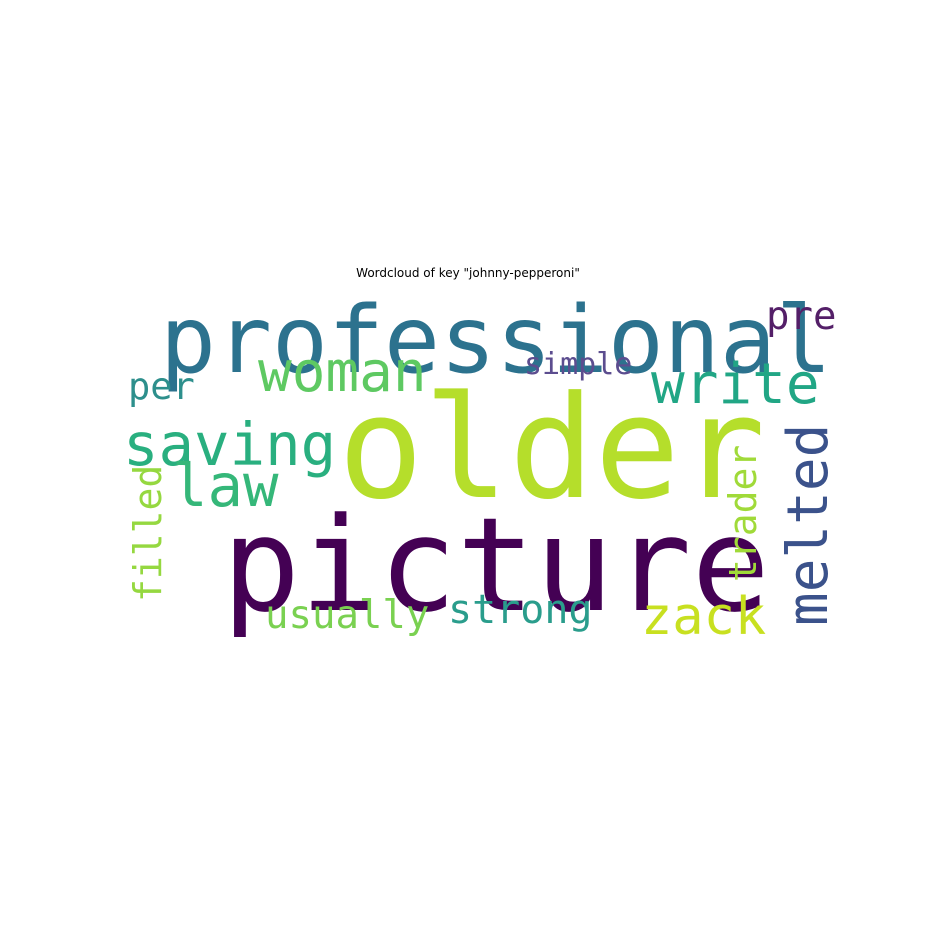 The height and width of the screenshot is (936, 936). Describe the element at coordinates (703, 617) in the screenshot. I see `word-zack: zack` at that location.